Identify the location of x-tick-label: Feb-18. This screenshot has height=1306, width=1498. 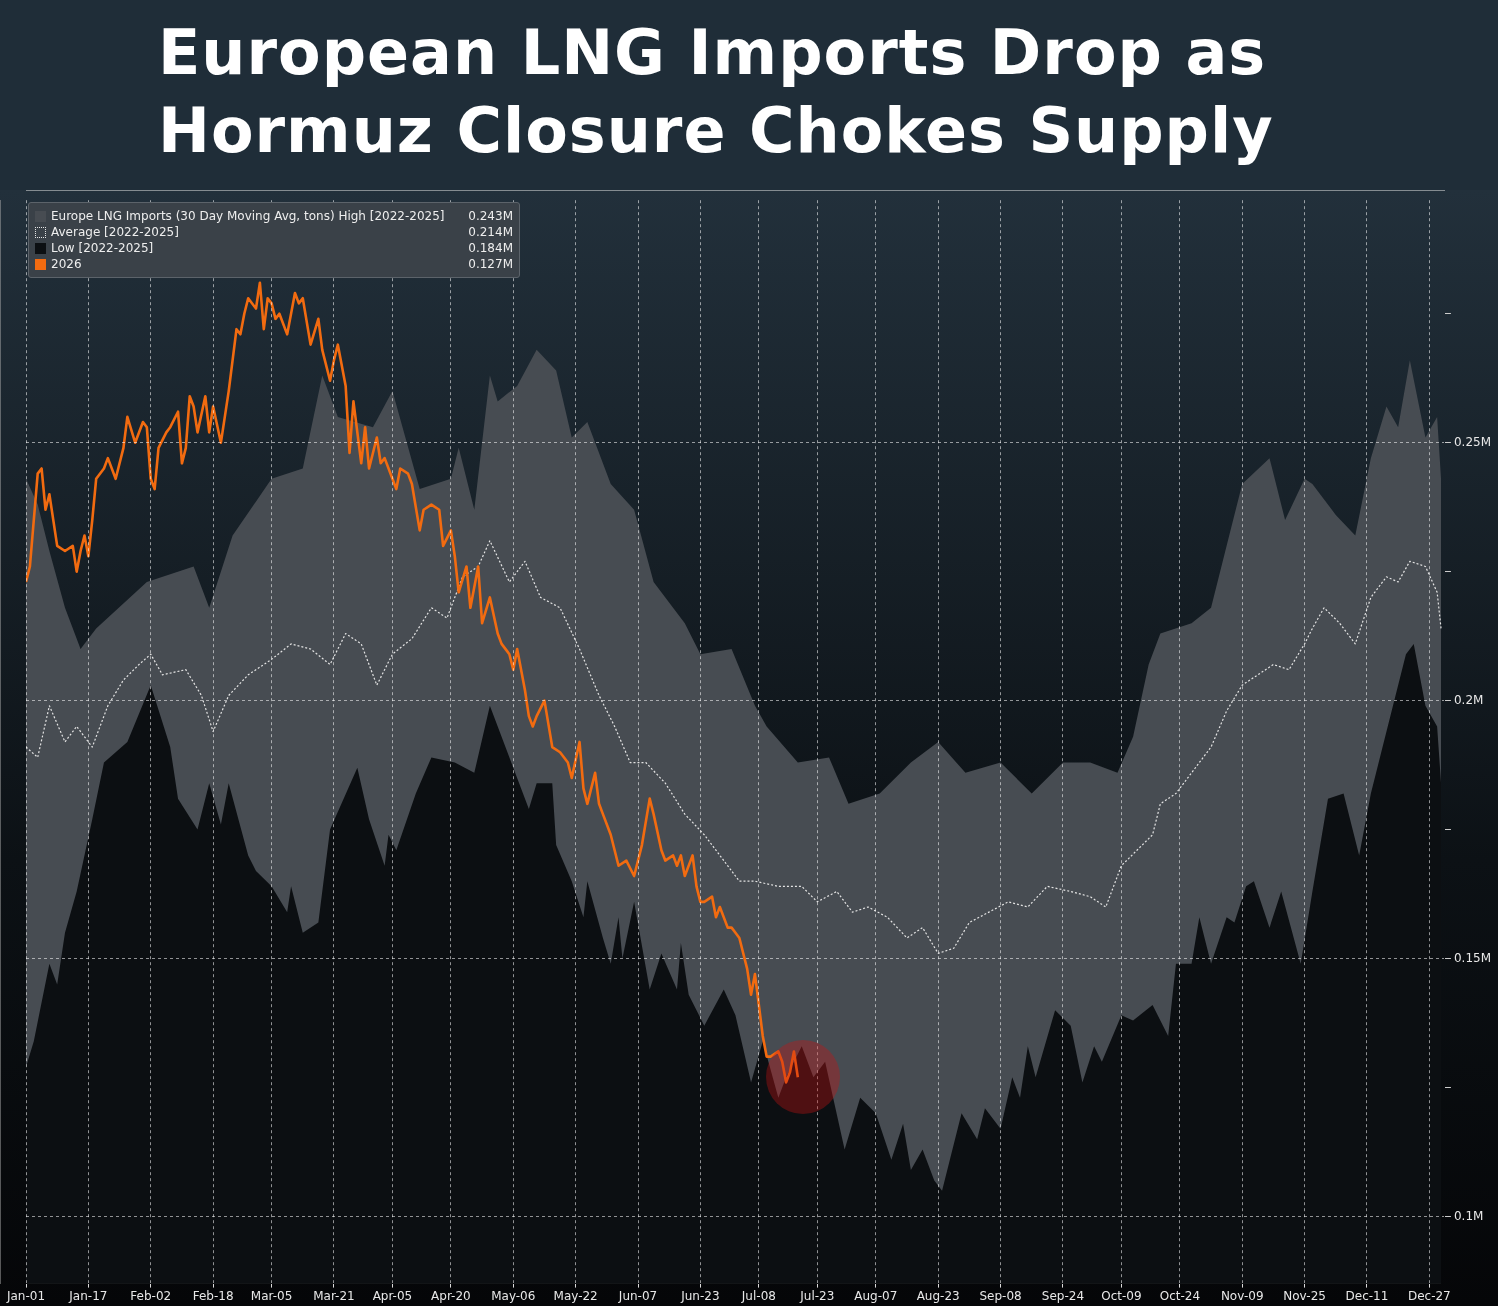
(213, 1295).